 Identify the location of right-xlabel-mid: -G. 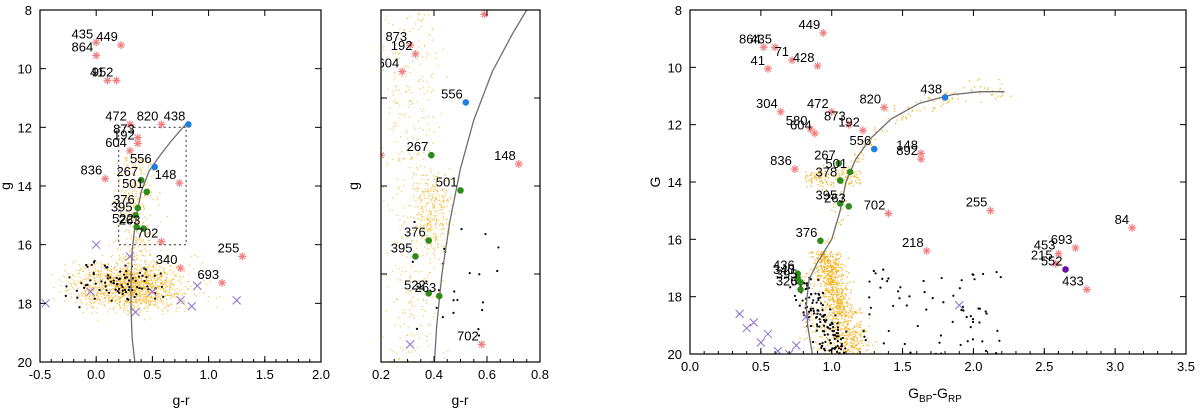
(940, 393).